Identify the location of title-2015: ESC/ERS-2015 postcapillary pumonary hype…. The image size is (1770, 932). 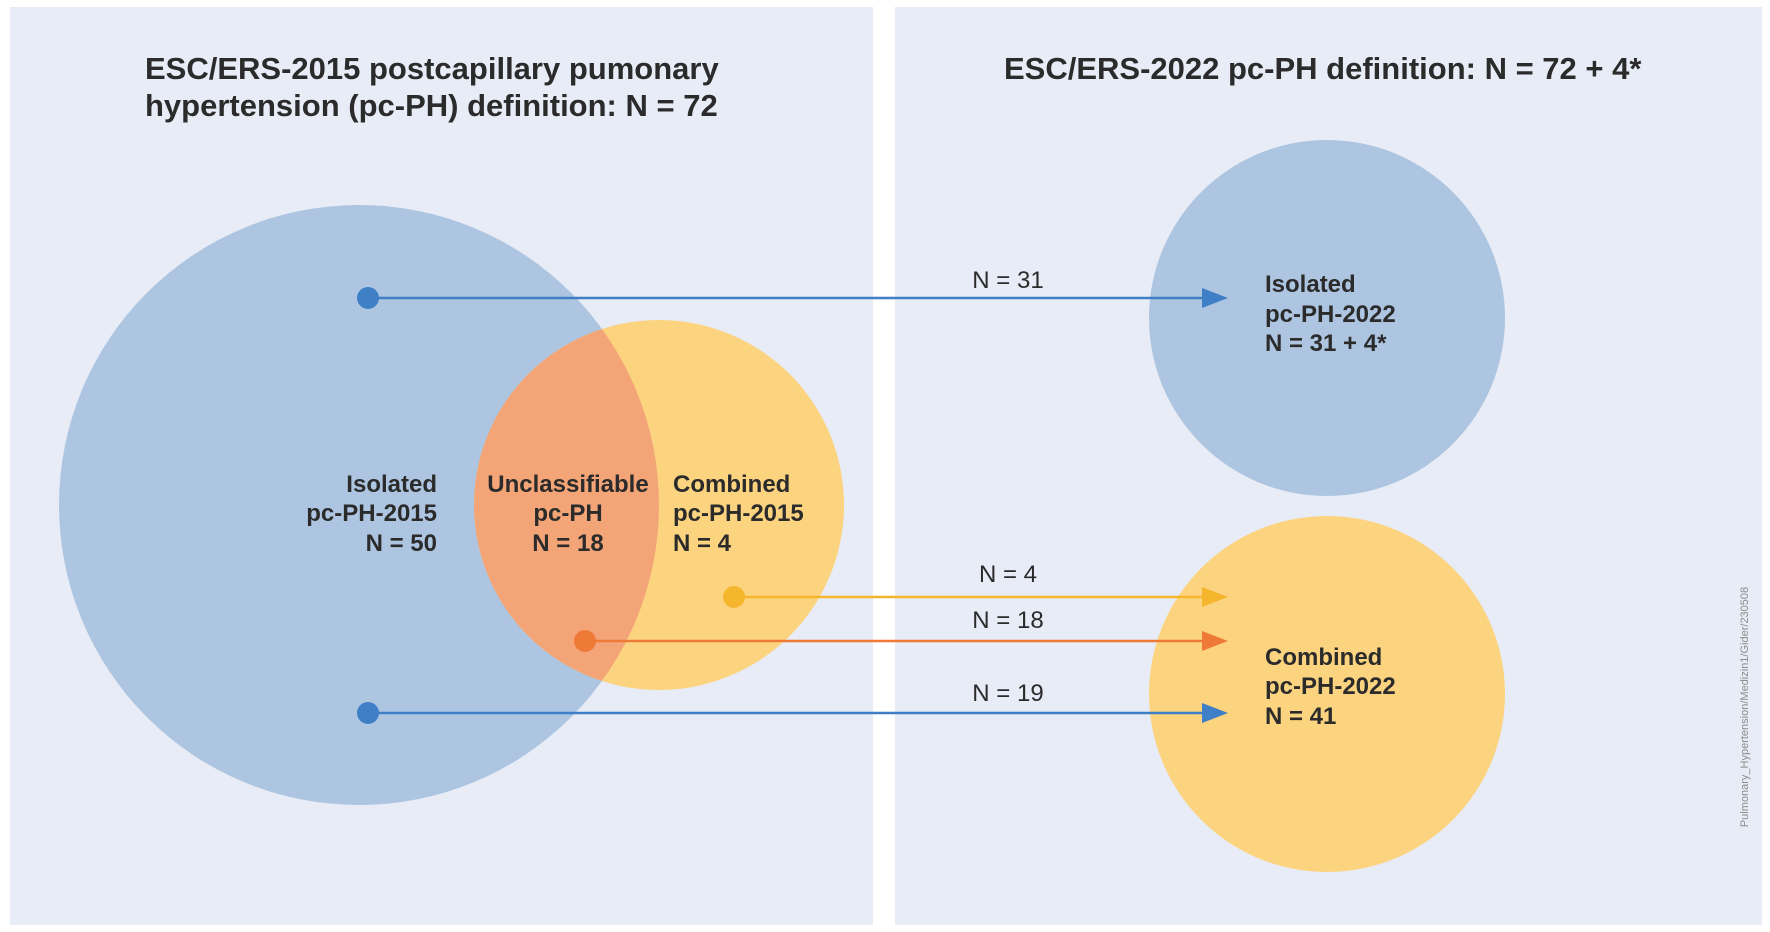
(495, 87).